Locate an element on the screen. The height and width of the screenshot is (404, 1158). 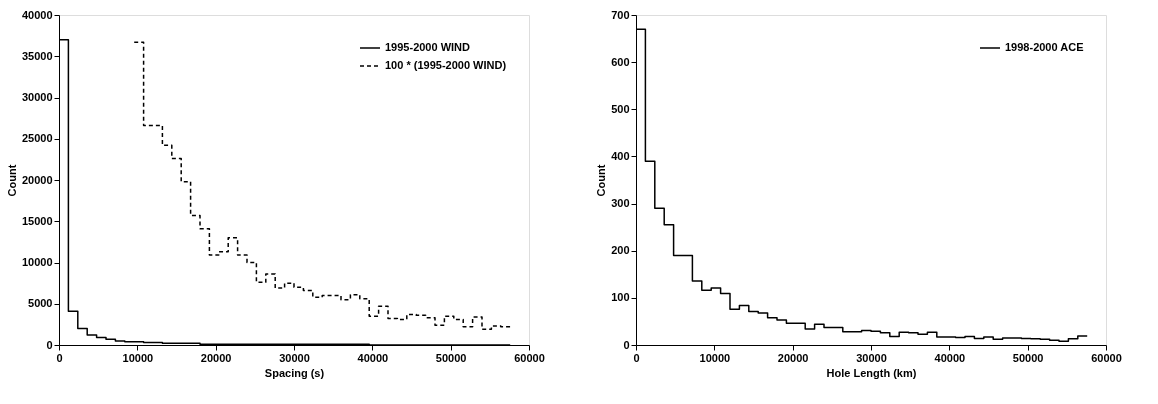
x-axis-title: Hole Length (km) is located at coordinates (871, 372).